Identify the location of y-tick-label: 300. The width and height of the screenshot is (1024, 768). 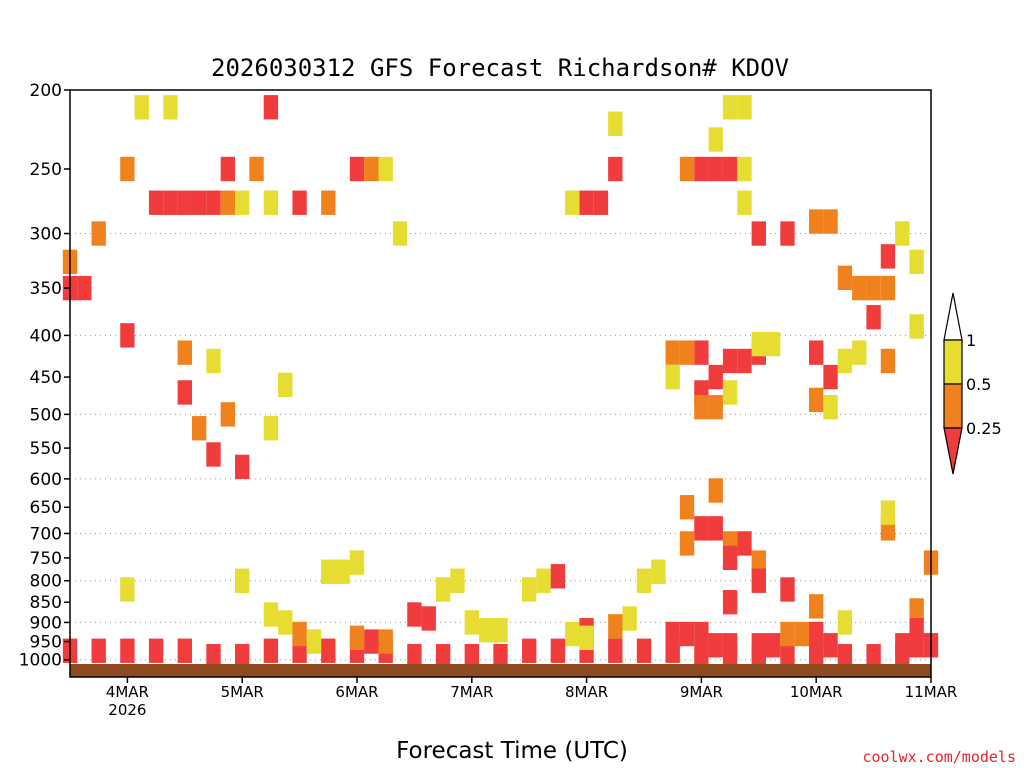
(46, 235).